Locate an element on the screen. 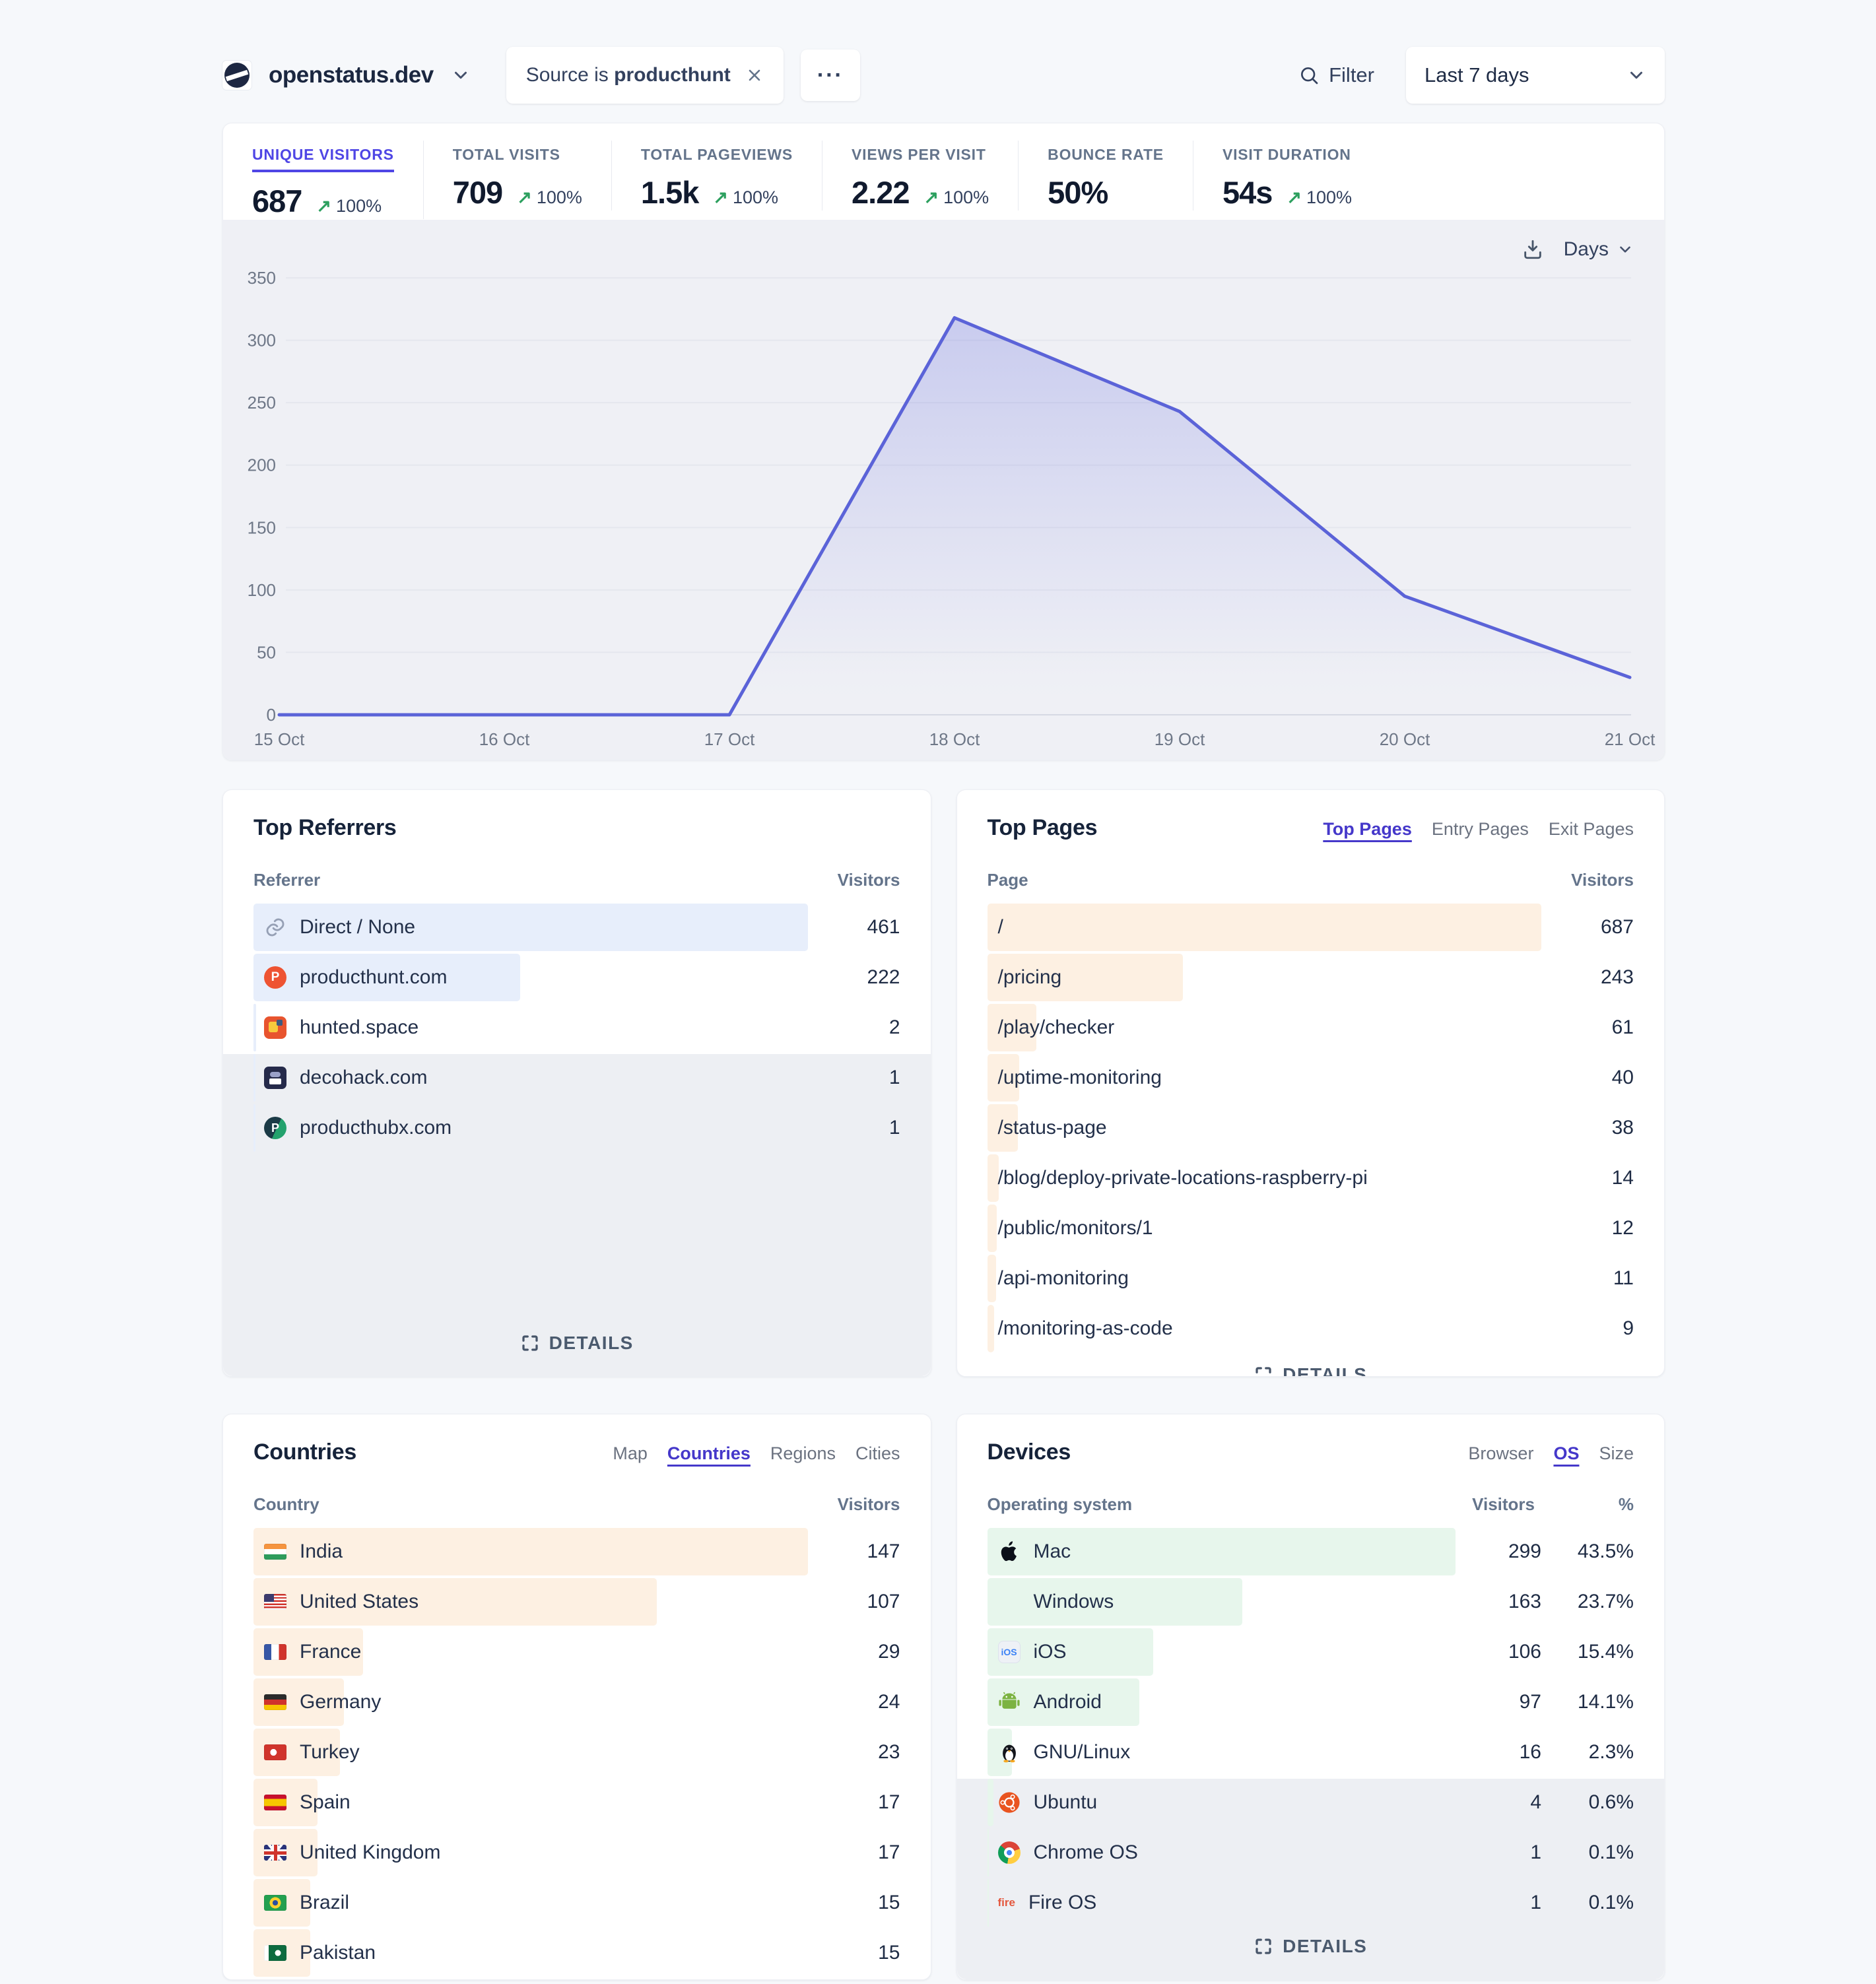 Image resolution: width=1876 pixels, height=1984 pixels. row-label: Ubuntu is located at coordinates (1065, 1802).